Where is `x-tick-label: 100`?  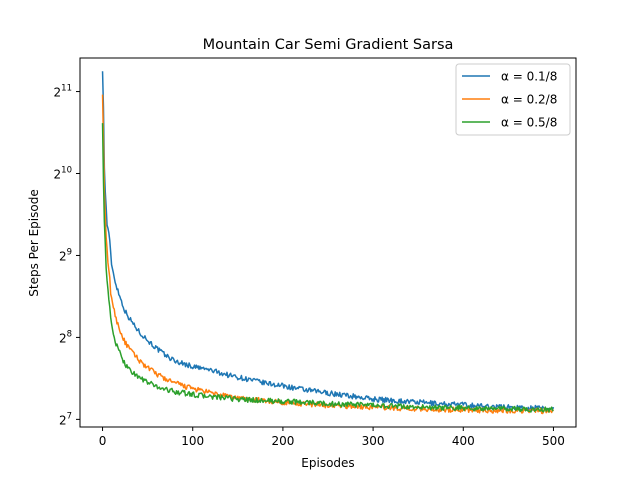 x-tick-label: 100 is located at coordinates (192, 441).